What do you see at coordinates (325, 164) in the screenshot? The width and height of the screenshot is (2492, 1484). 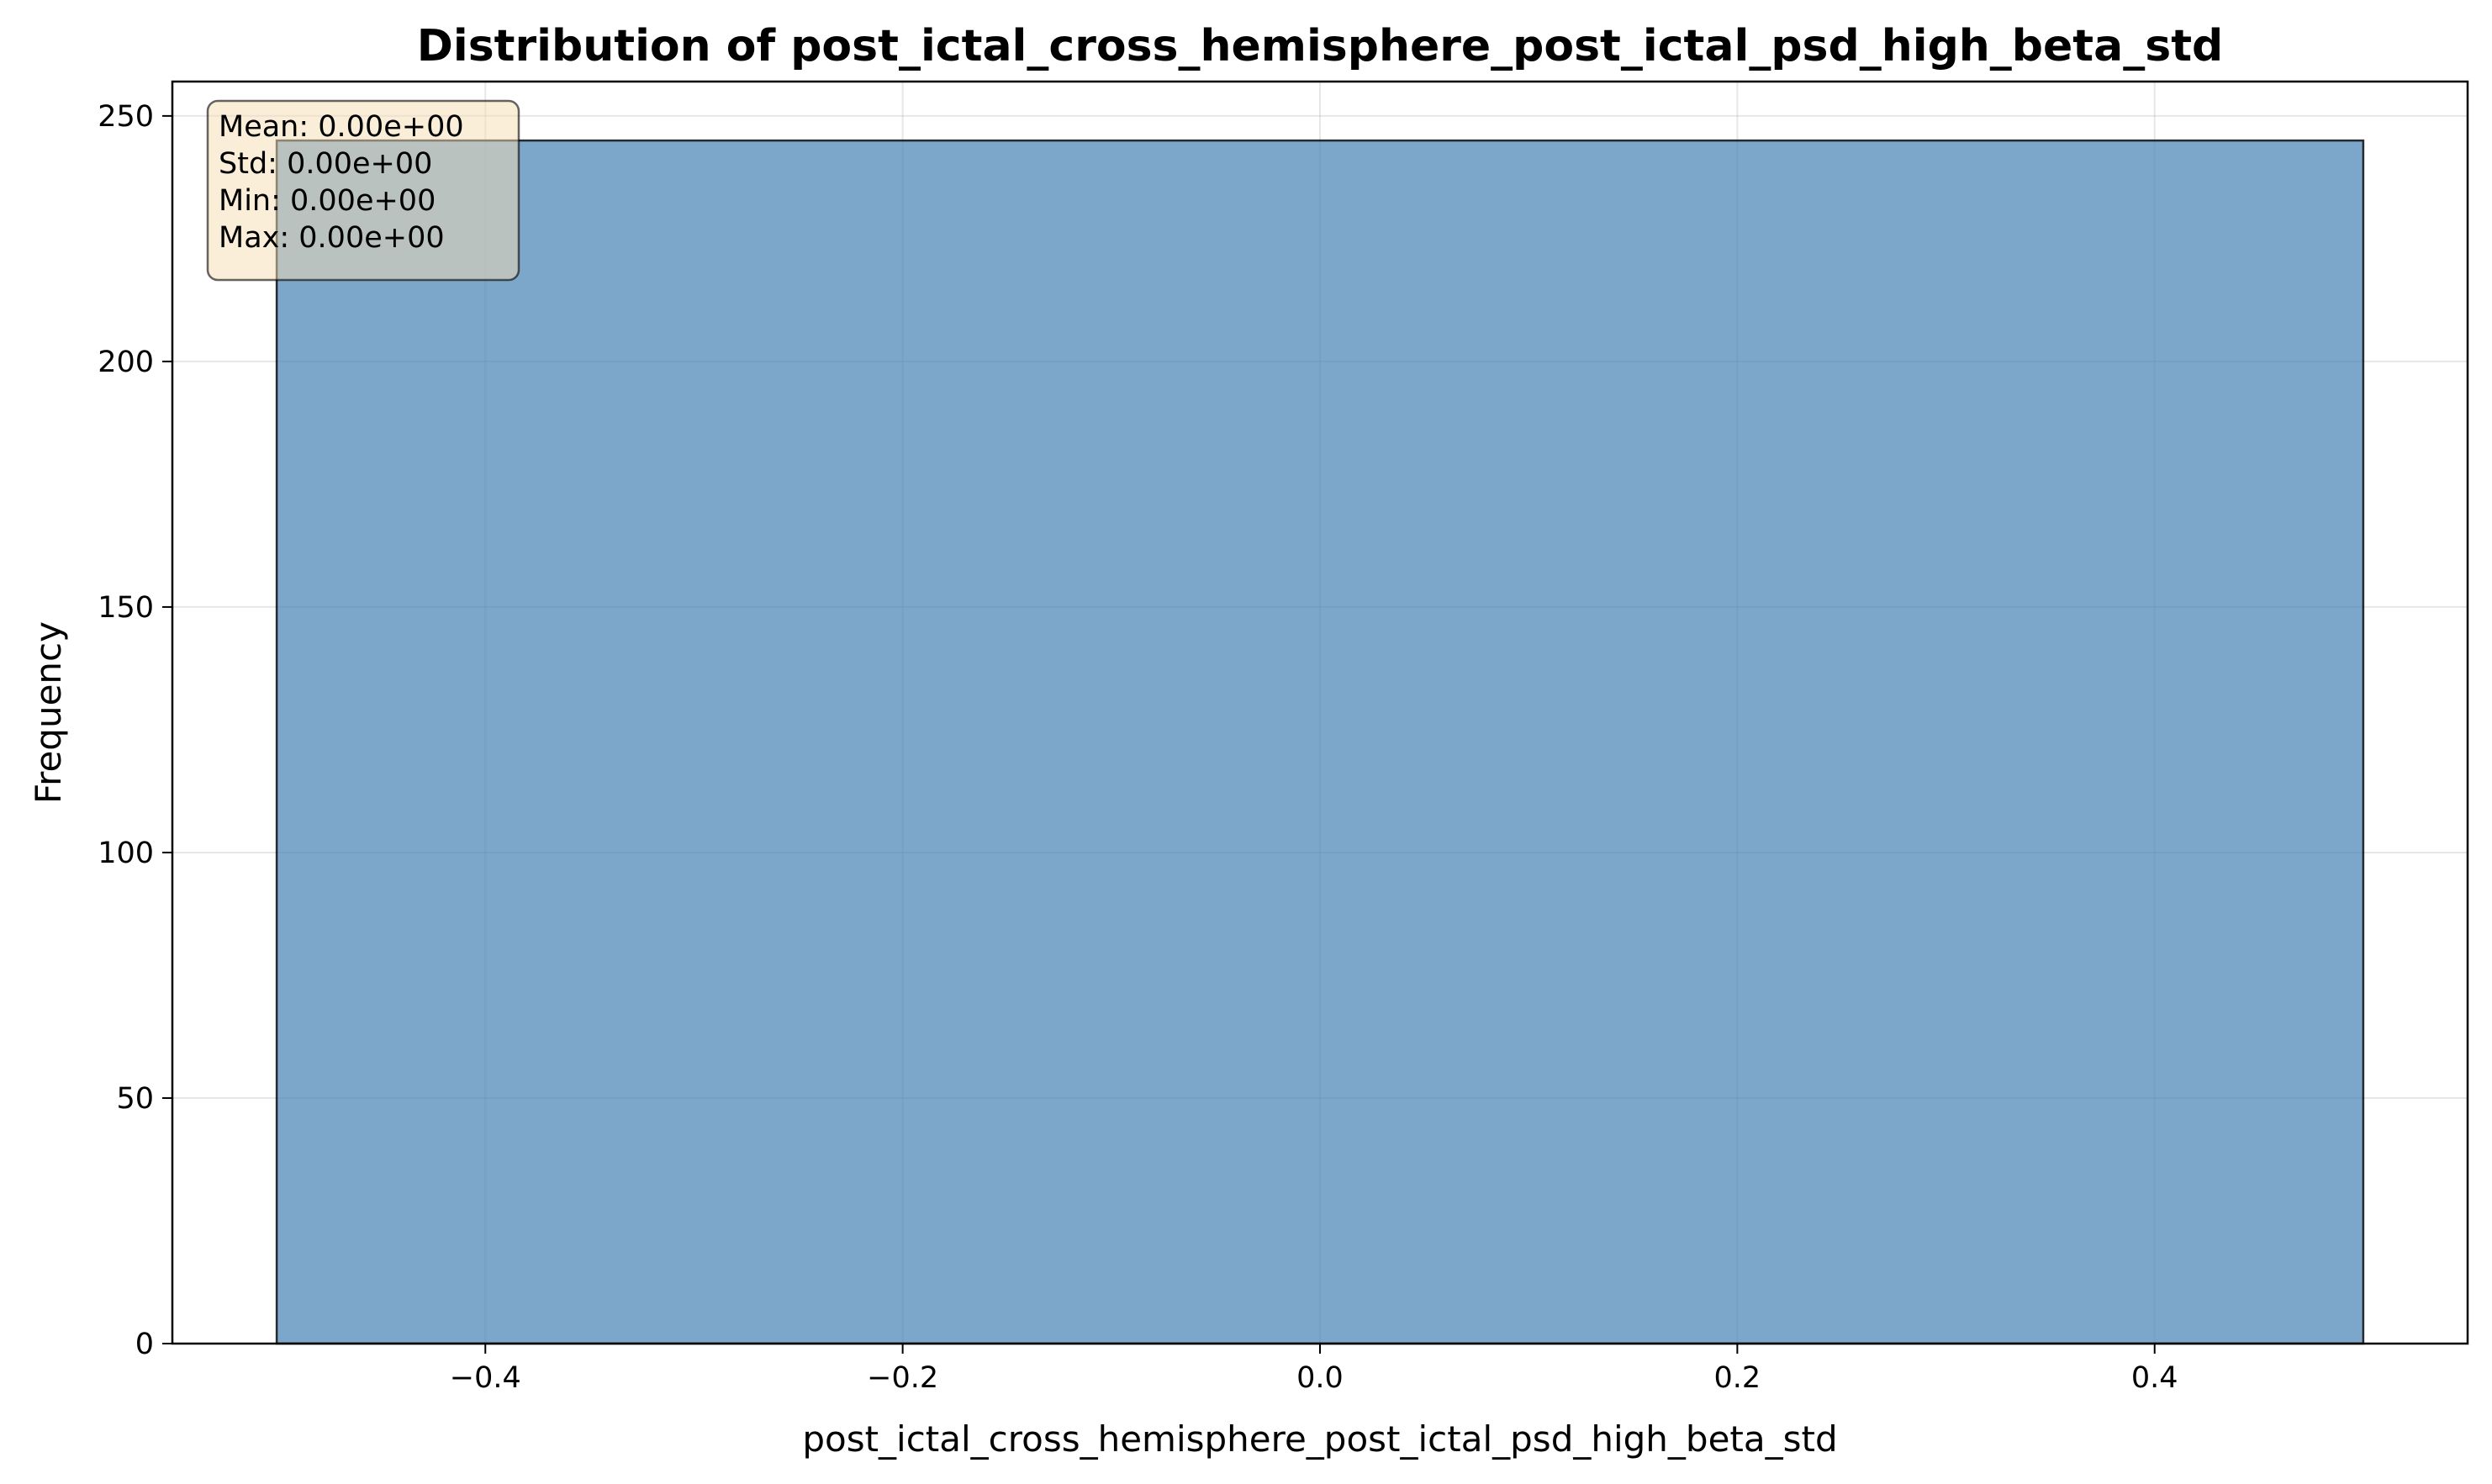 I see `stats-line: Std: 0.00e+00` at bounding box center [325, 164].